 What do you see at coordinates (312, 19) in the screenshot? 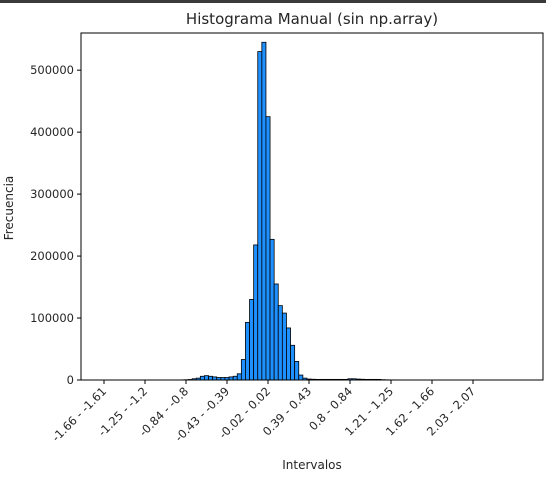
I see `chart-title: Histograma Manual (sin np.array)` at bounding box center [312, 19].